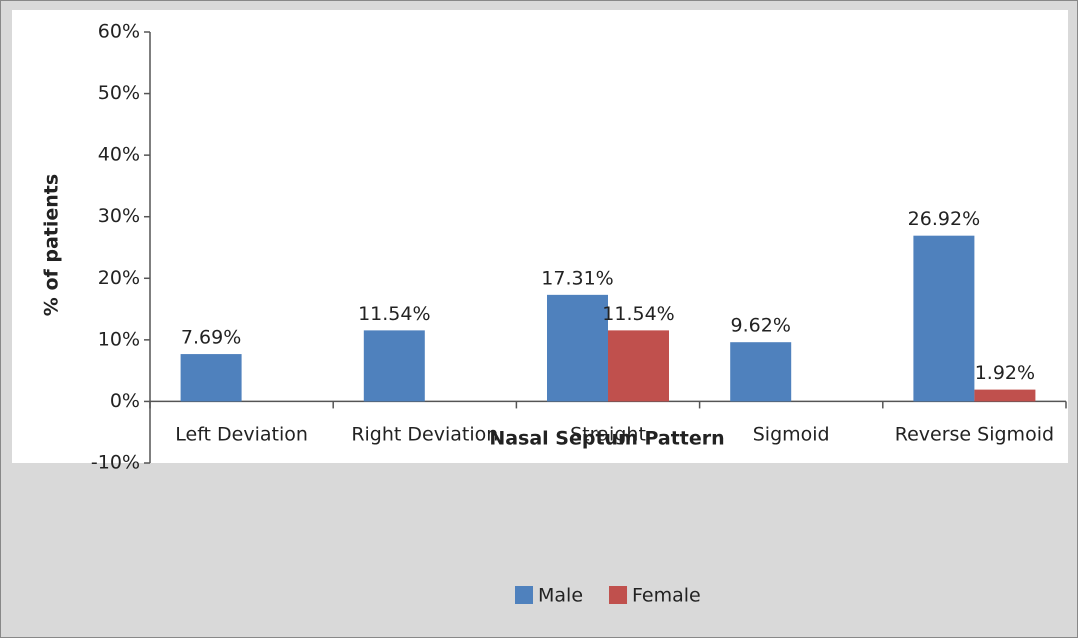  Describe the element at coordinates (119, 32) in the screenshot. I see `y-tick-label: 60%` at that location.